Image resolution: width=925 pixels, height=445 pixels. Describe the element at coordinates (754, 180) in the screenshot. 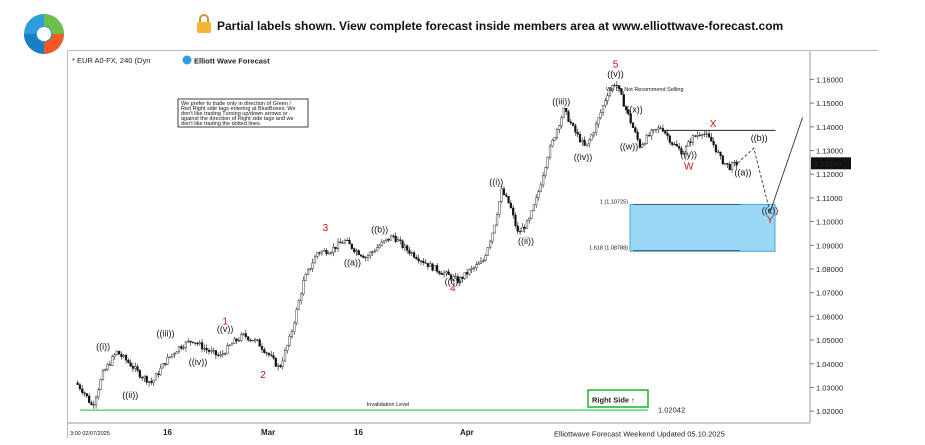

I see `projection-dashed` at that location.